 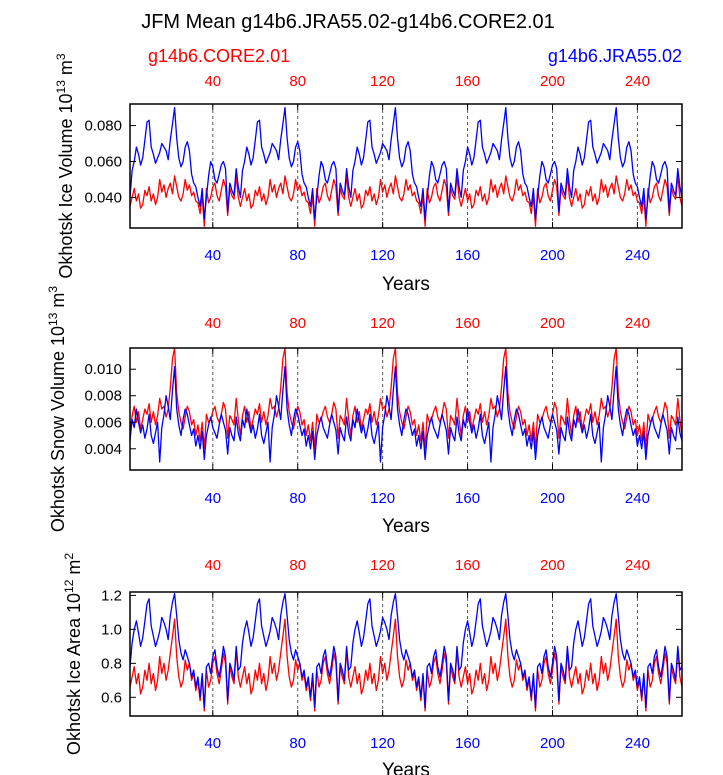 What do you see at coordinates (103, 162) in the screenshot?
I see `y-tick-label: 0.060` at bounding box center [103, 162].